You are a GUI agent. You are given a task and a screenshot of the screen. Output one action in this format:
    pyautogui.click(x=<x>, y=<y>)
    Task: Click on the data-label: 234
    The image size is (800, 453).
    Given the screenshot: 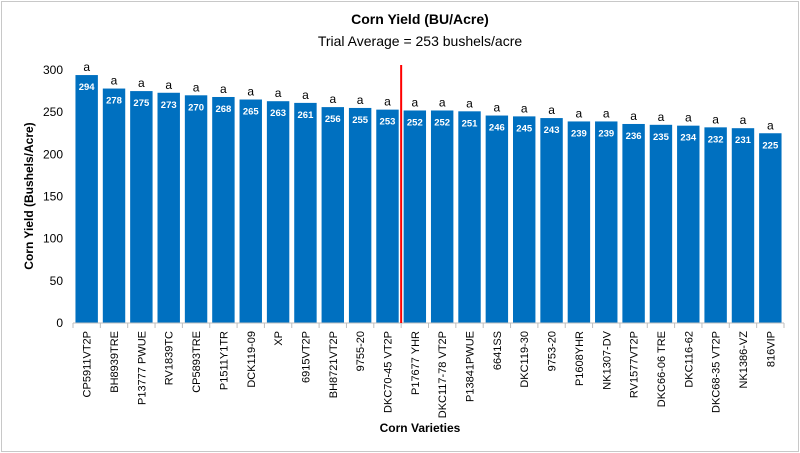 What is the action you would take?
    pyautogui.click(x=688, y=138)
    